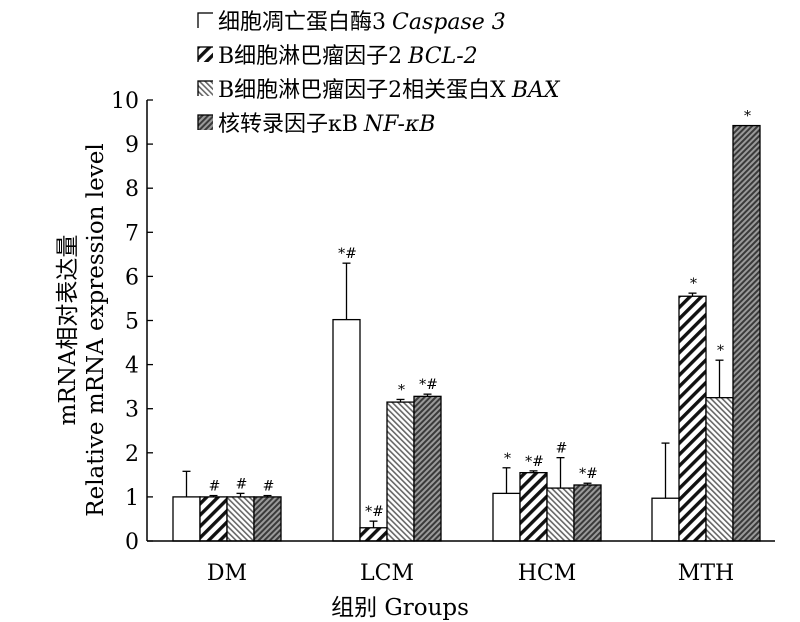  What do you see at coordinates (96, 330) in the screenshot?
I see `y-axis-title-en: Relative mRNA expression level` at bounding box center [96, 330].